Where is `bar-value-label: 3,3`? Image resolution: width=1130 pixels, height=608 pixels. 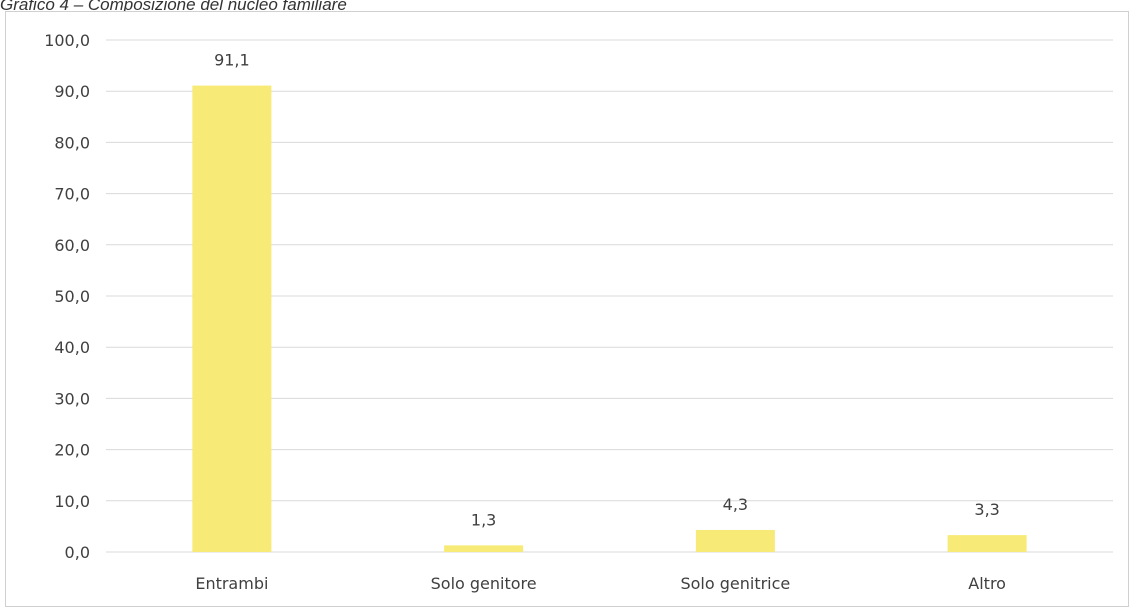
bar-value-label: 3,3 is located at coordinates (986, 509).